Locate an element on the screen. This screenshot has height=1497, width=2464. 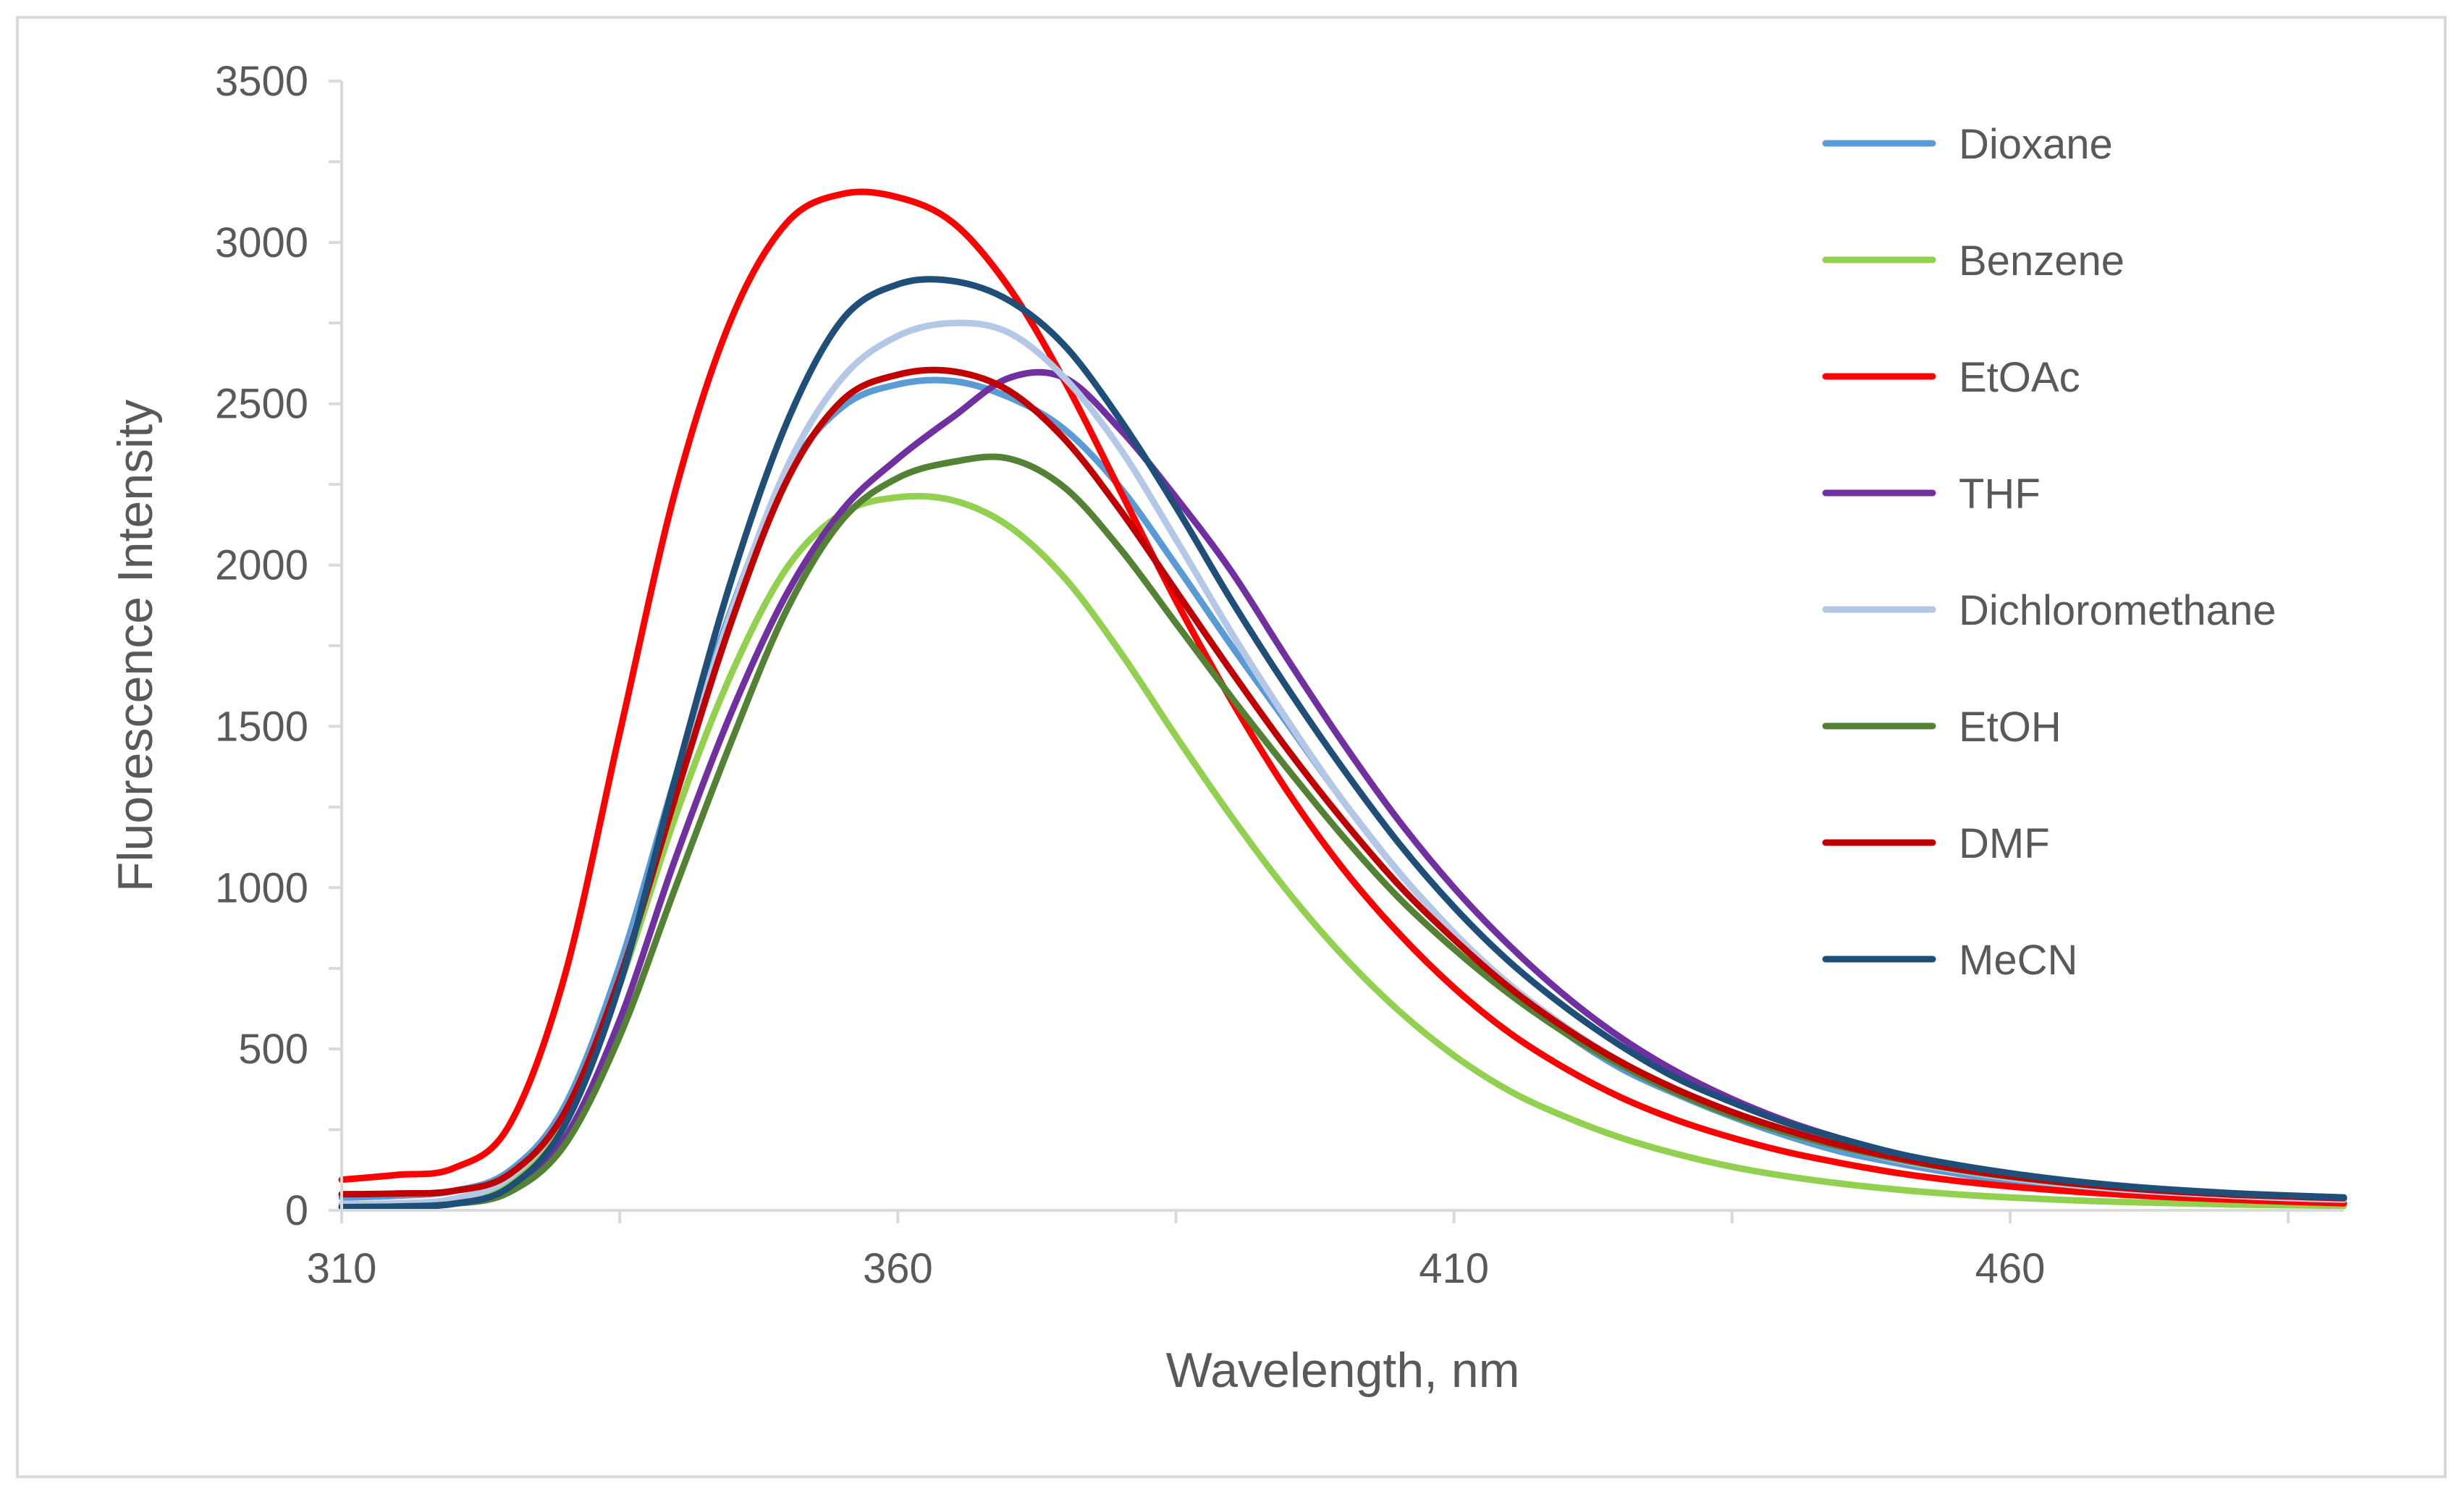
y-tick-label: 1500 is located at coordinates (261, 726).